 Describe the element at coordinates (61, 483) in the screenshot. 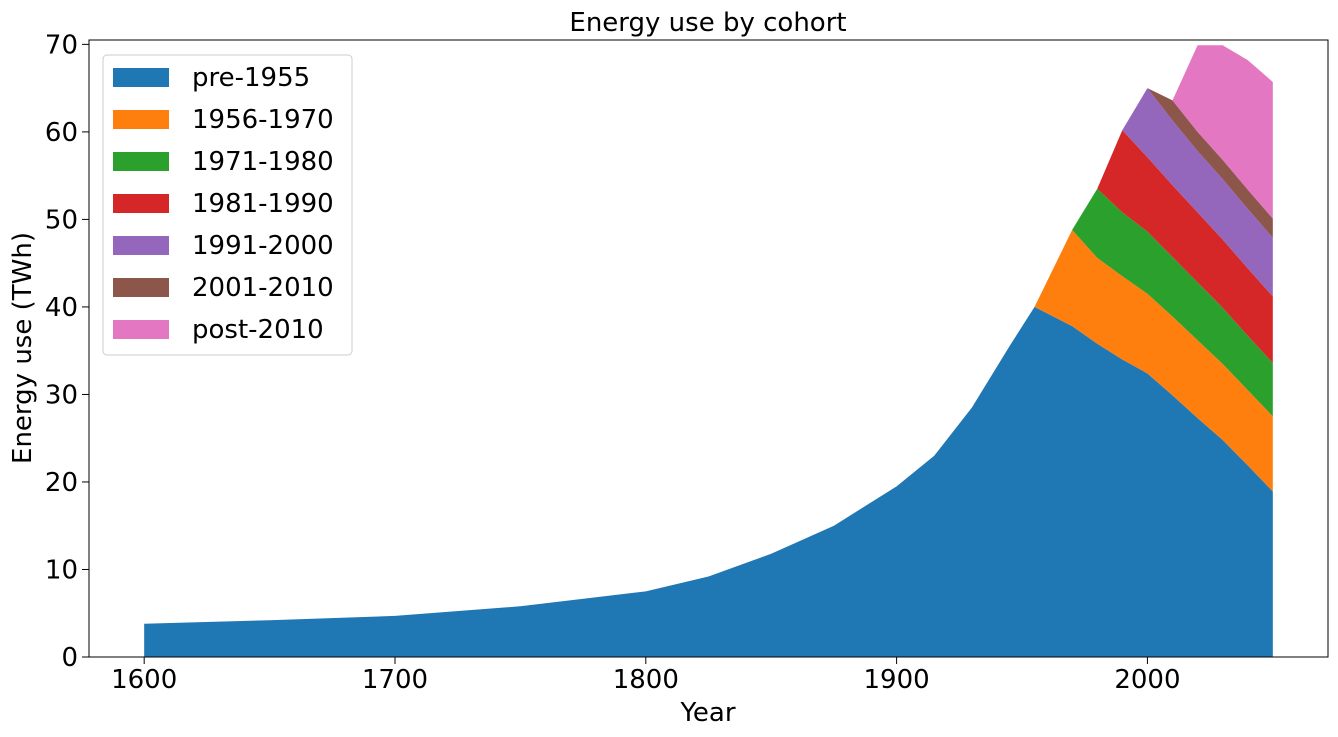

I see `y-tick-label: 20` at that location.